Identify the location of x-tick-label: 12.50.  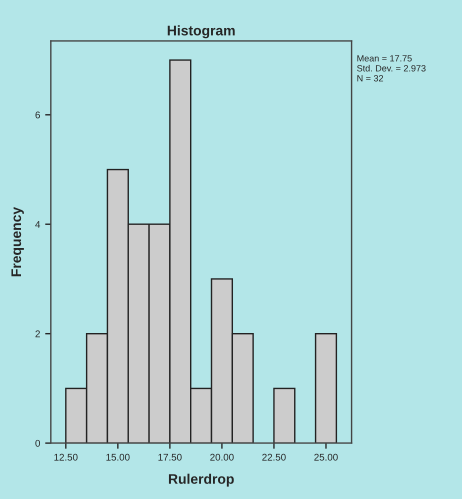
(66, 457).